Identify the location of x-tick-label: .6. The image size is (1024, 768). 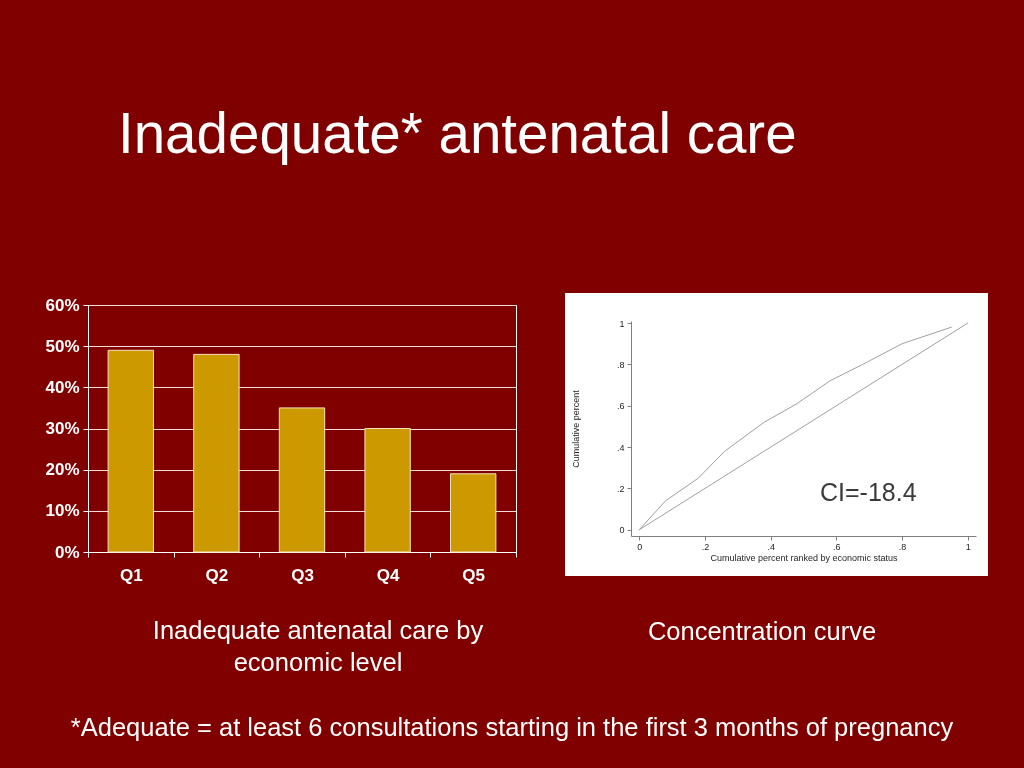
(837, 546).